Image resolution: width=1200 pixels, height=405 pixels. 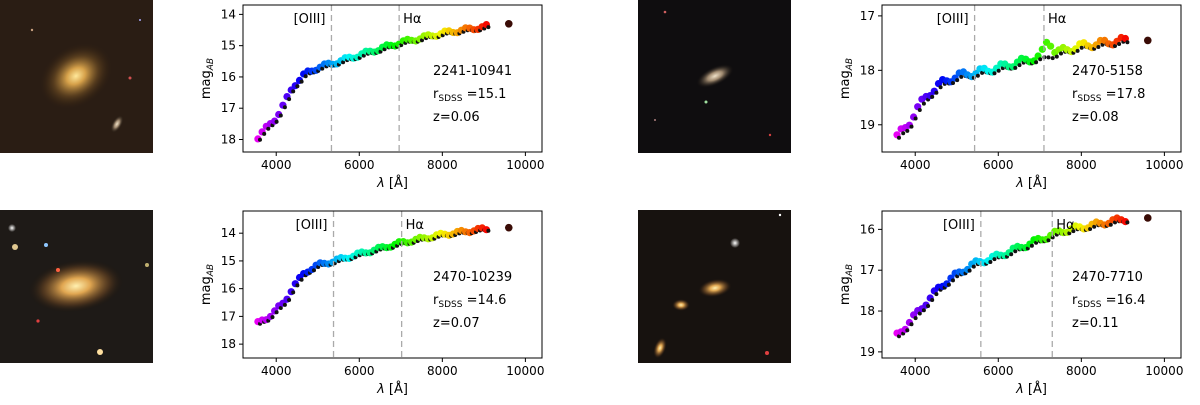 I want to click on r-sdss-label: rSDSS =14.6, so click(x=469, y=301).